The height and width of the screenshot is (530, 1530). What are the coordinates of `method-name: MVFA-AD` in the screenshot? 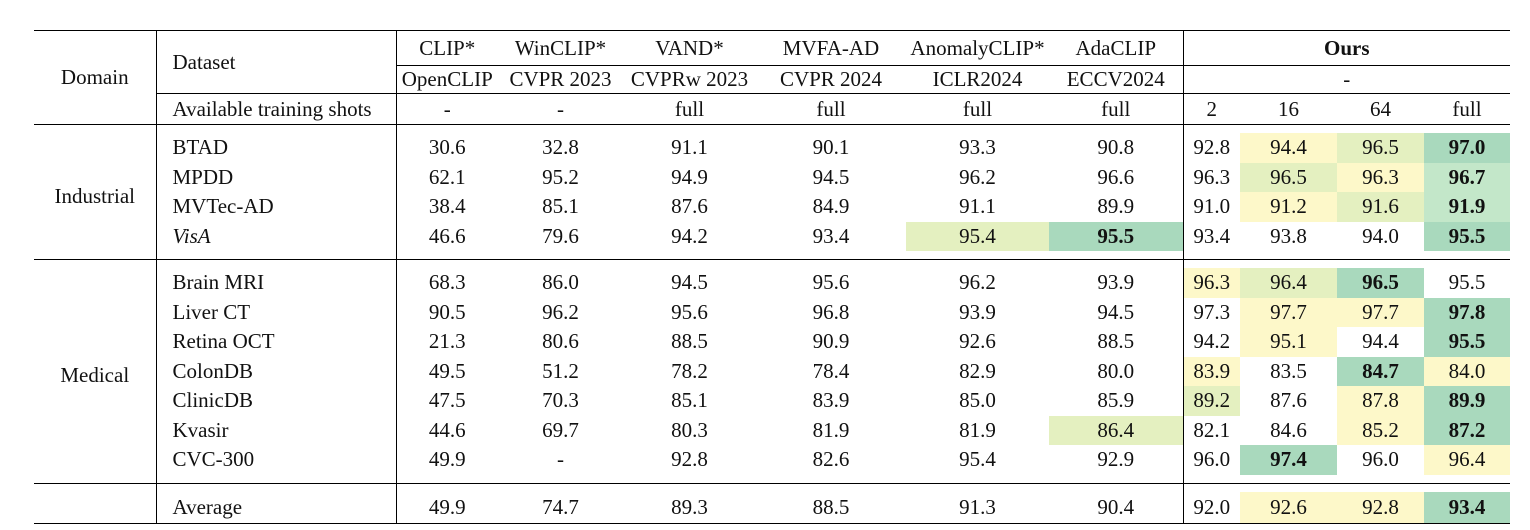 It's located at (831, 47).